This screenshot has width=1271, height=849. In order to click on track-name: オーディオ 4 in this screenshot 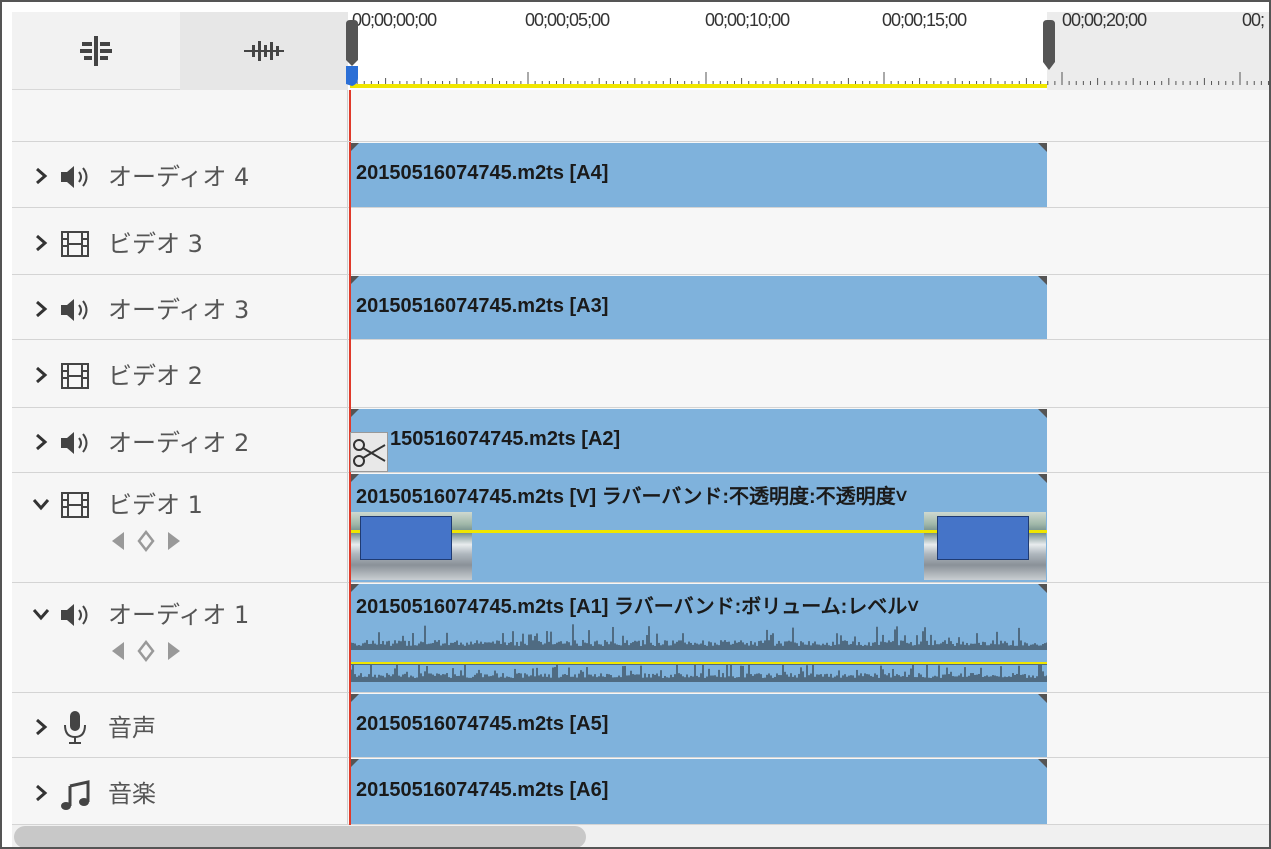, I will do `click(179, 177)`.